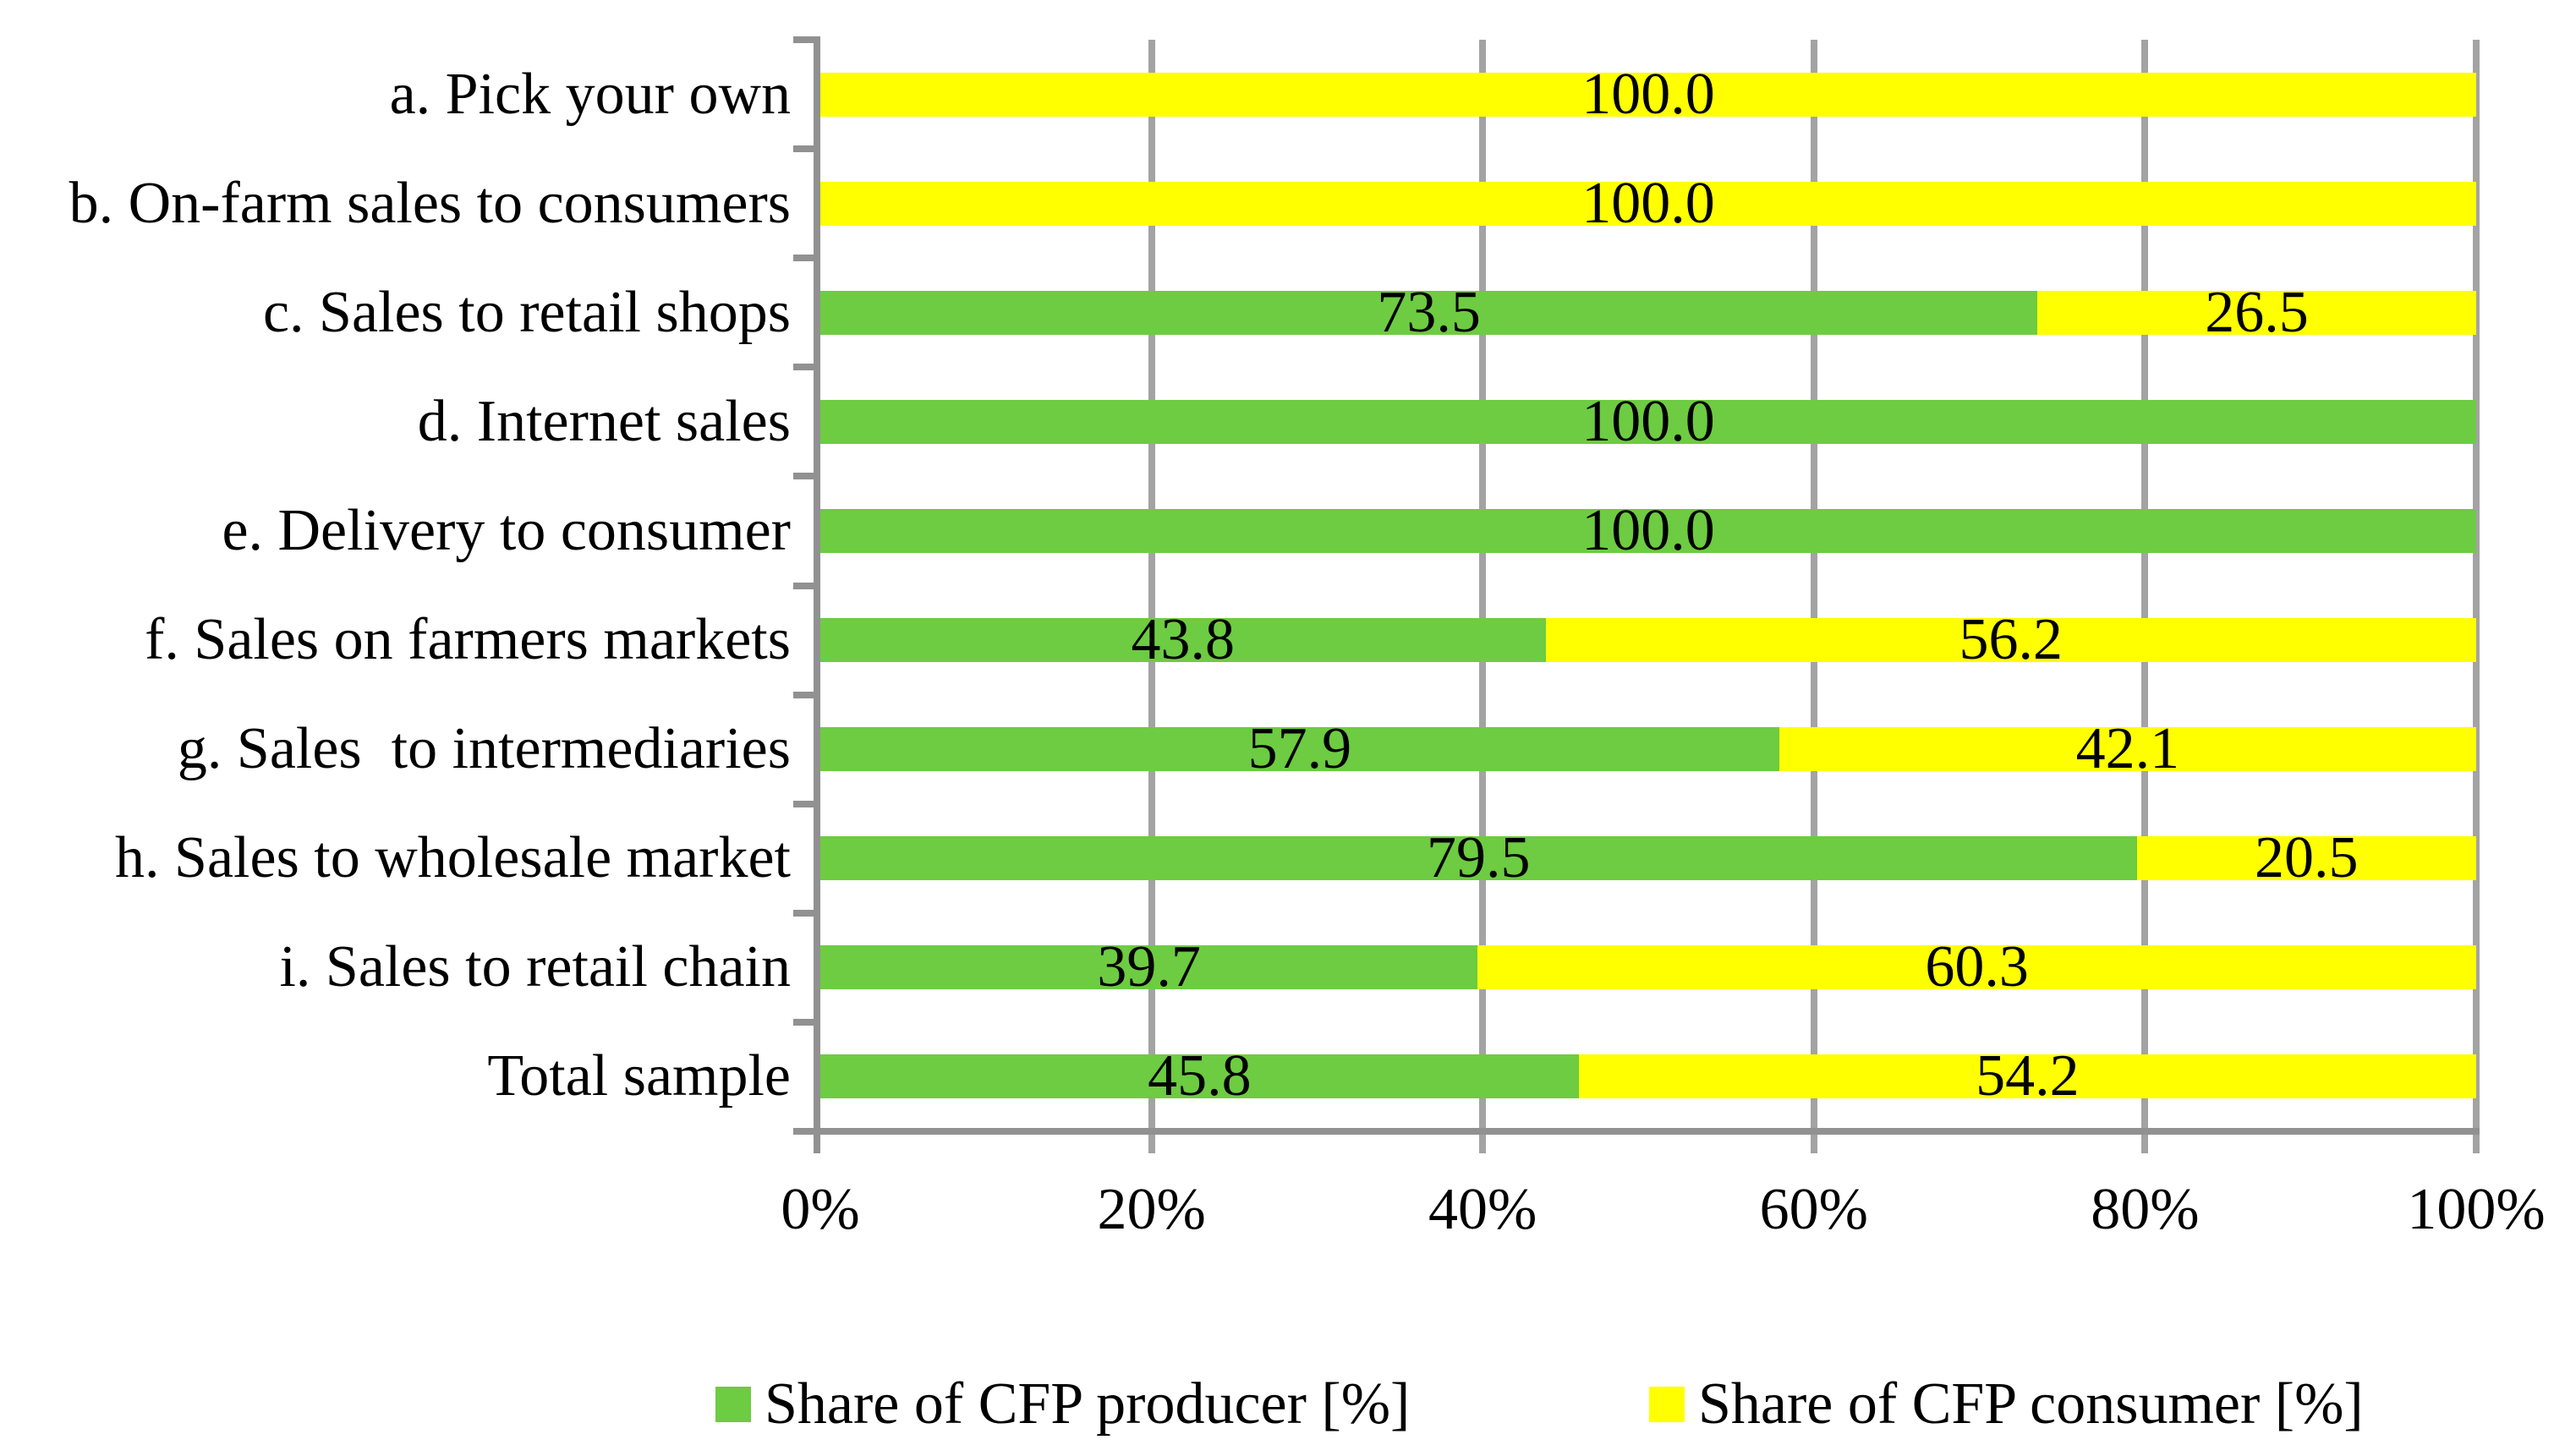  Describe the element at coordinates (506, 530) in the screenshot. I see `category-label: e. Delivery to consumer` at that location.